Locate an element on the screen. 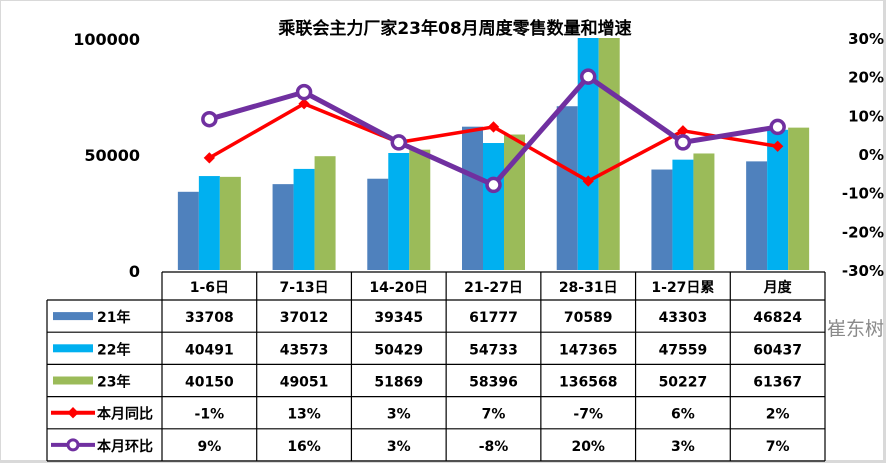  legend-marker-本月同比 is located at coordinates (73, 413).